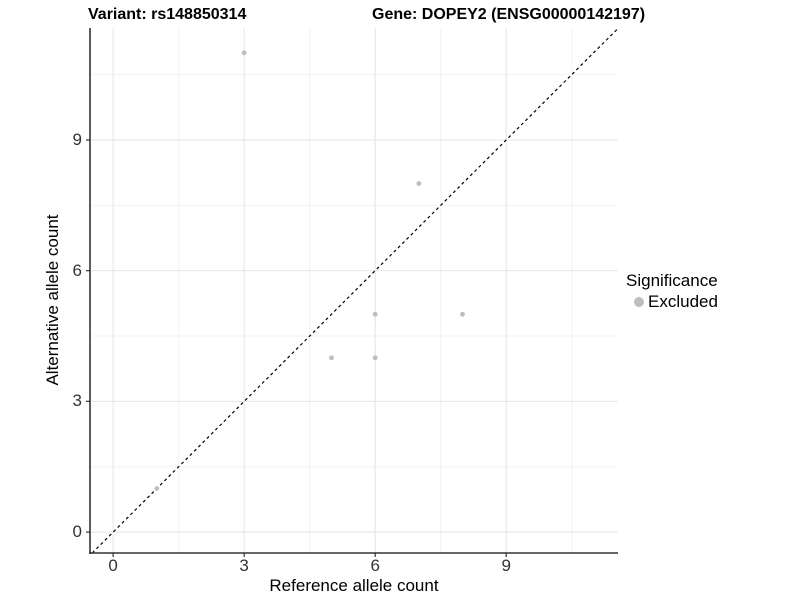 This screenshot has width=800, height=600. Describe the element at coordinates (77, 532) in the screenshot. I see `y-tick-label: 0` at that location.